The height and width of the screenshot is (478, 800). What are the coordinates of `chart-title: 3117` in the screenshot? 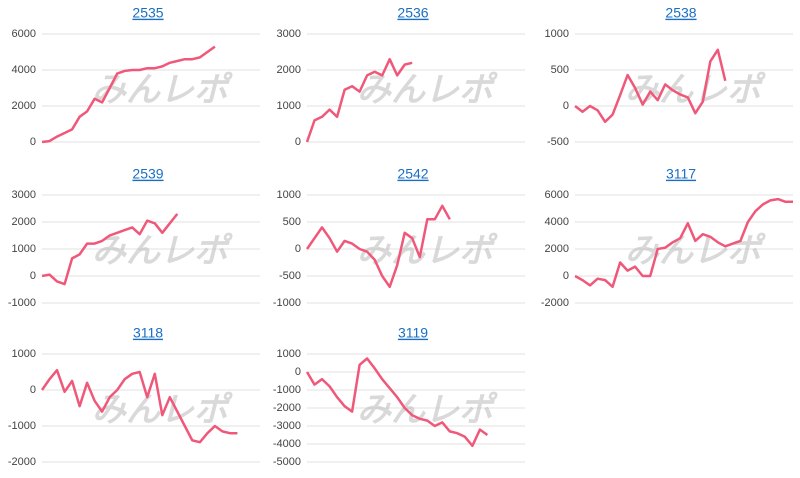 It's located at (681, 174).